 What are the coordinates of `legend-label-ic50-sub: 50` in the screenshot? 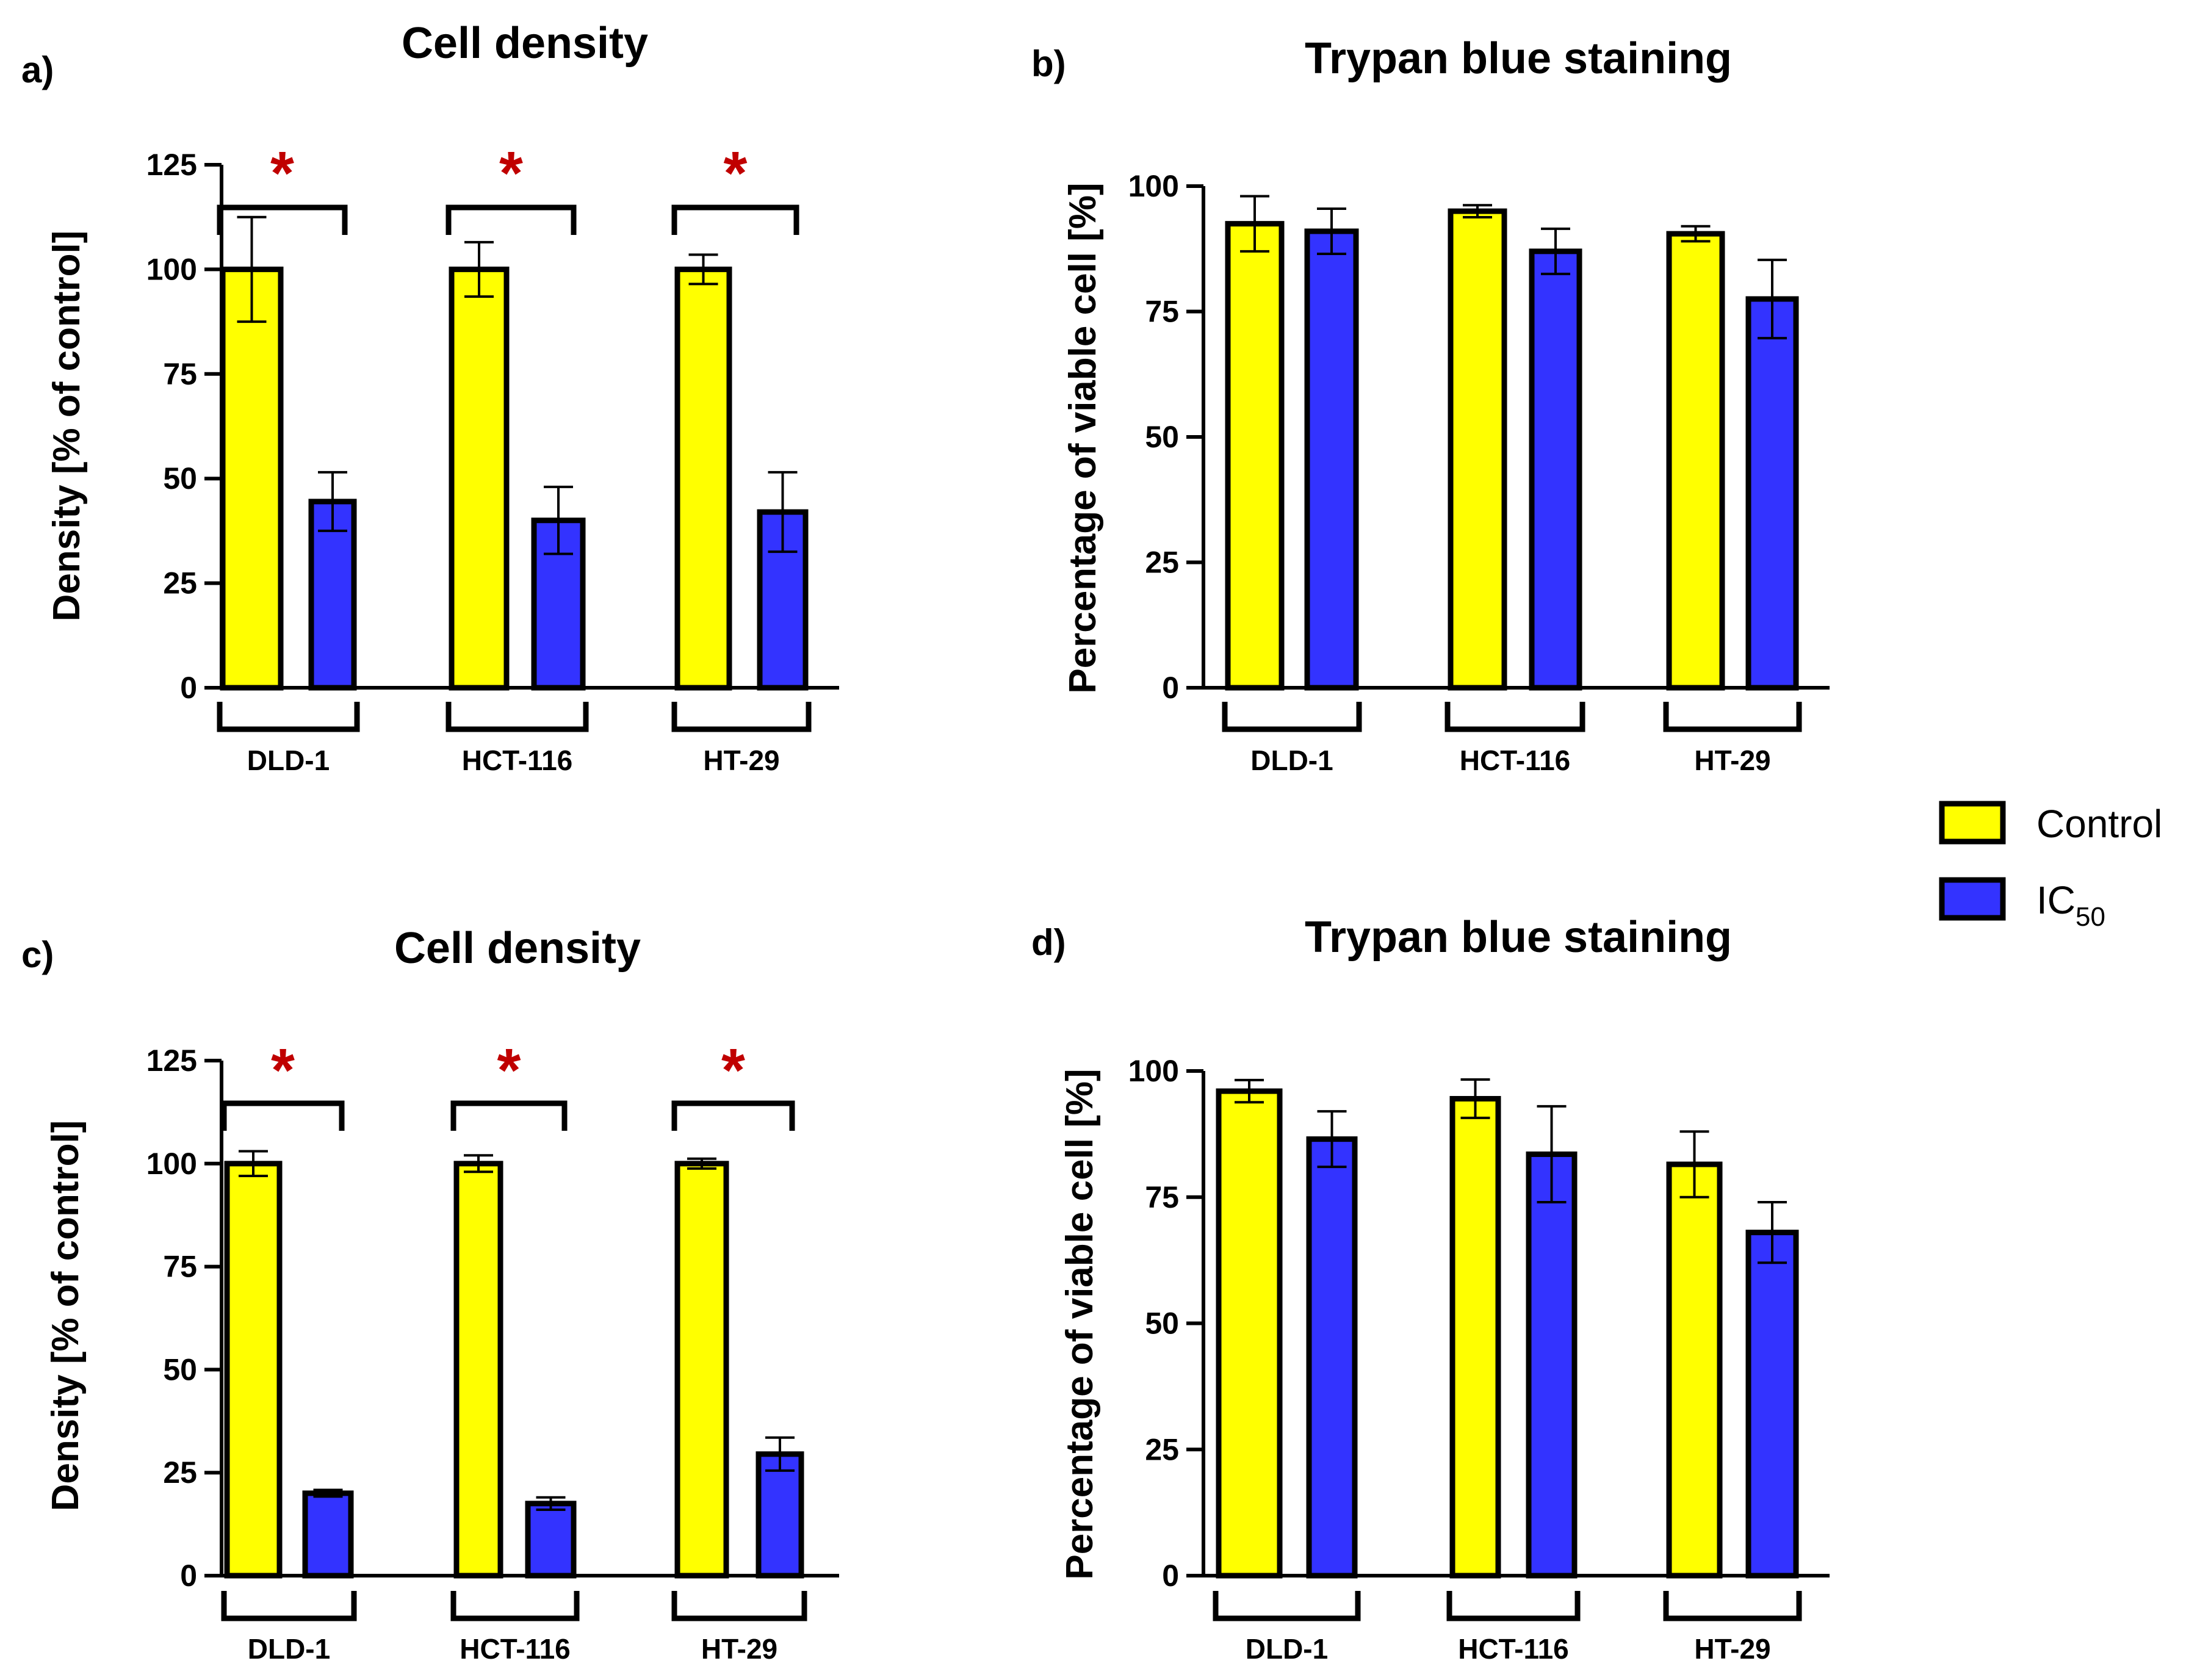 It's located at (2090, 917).